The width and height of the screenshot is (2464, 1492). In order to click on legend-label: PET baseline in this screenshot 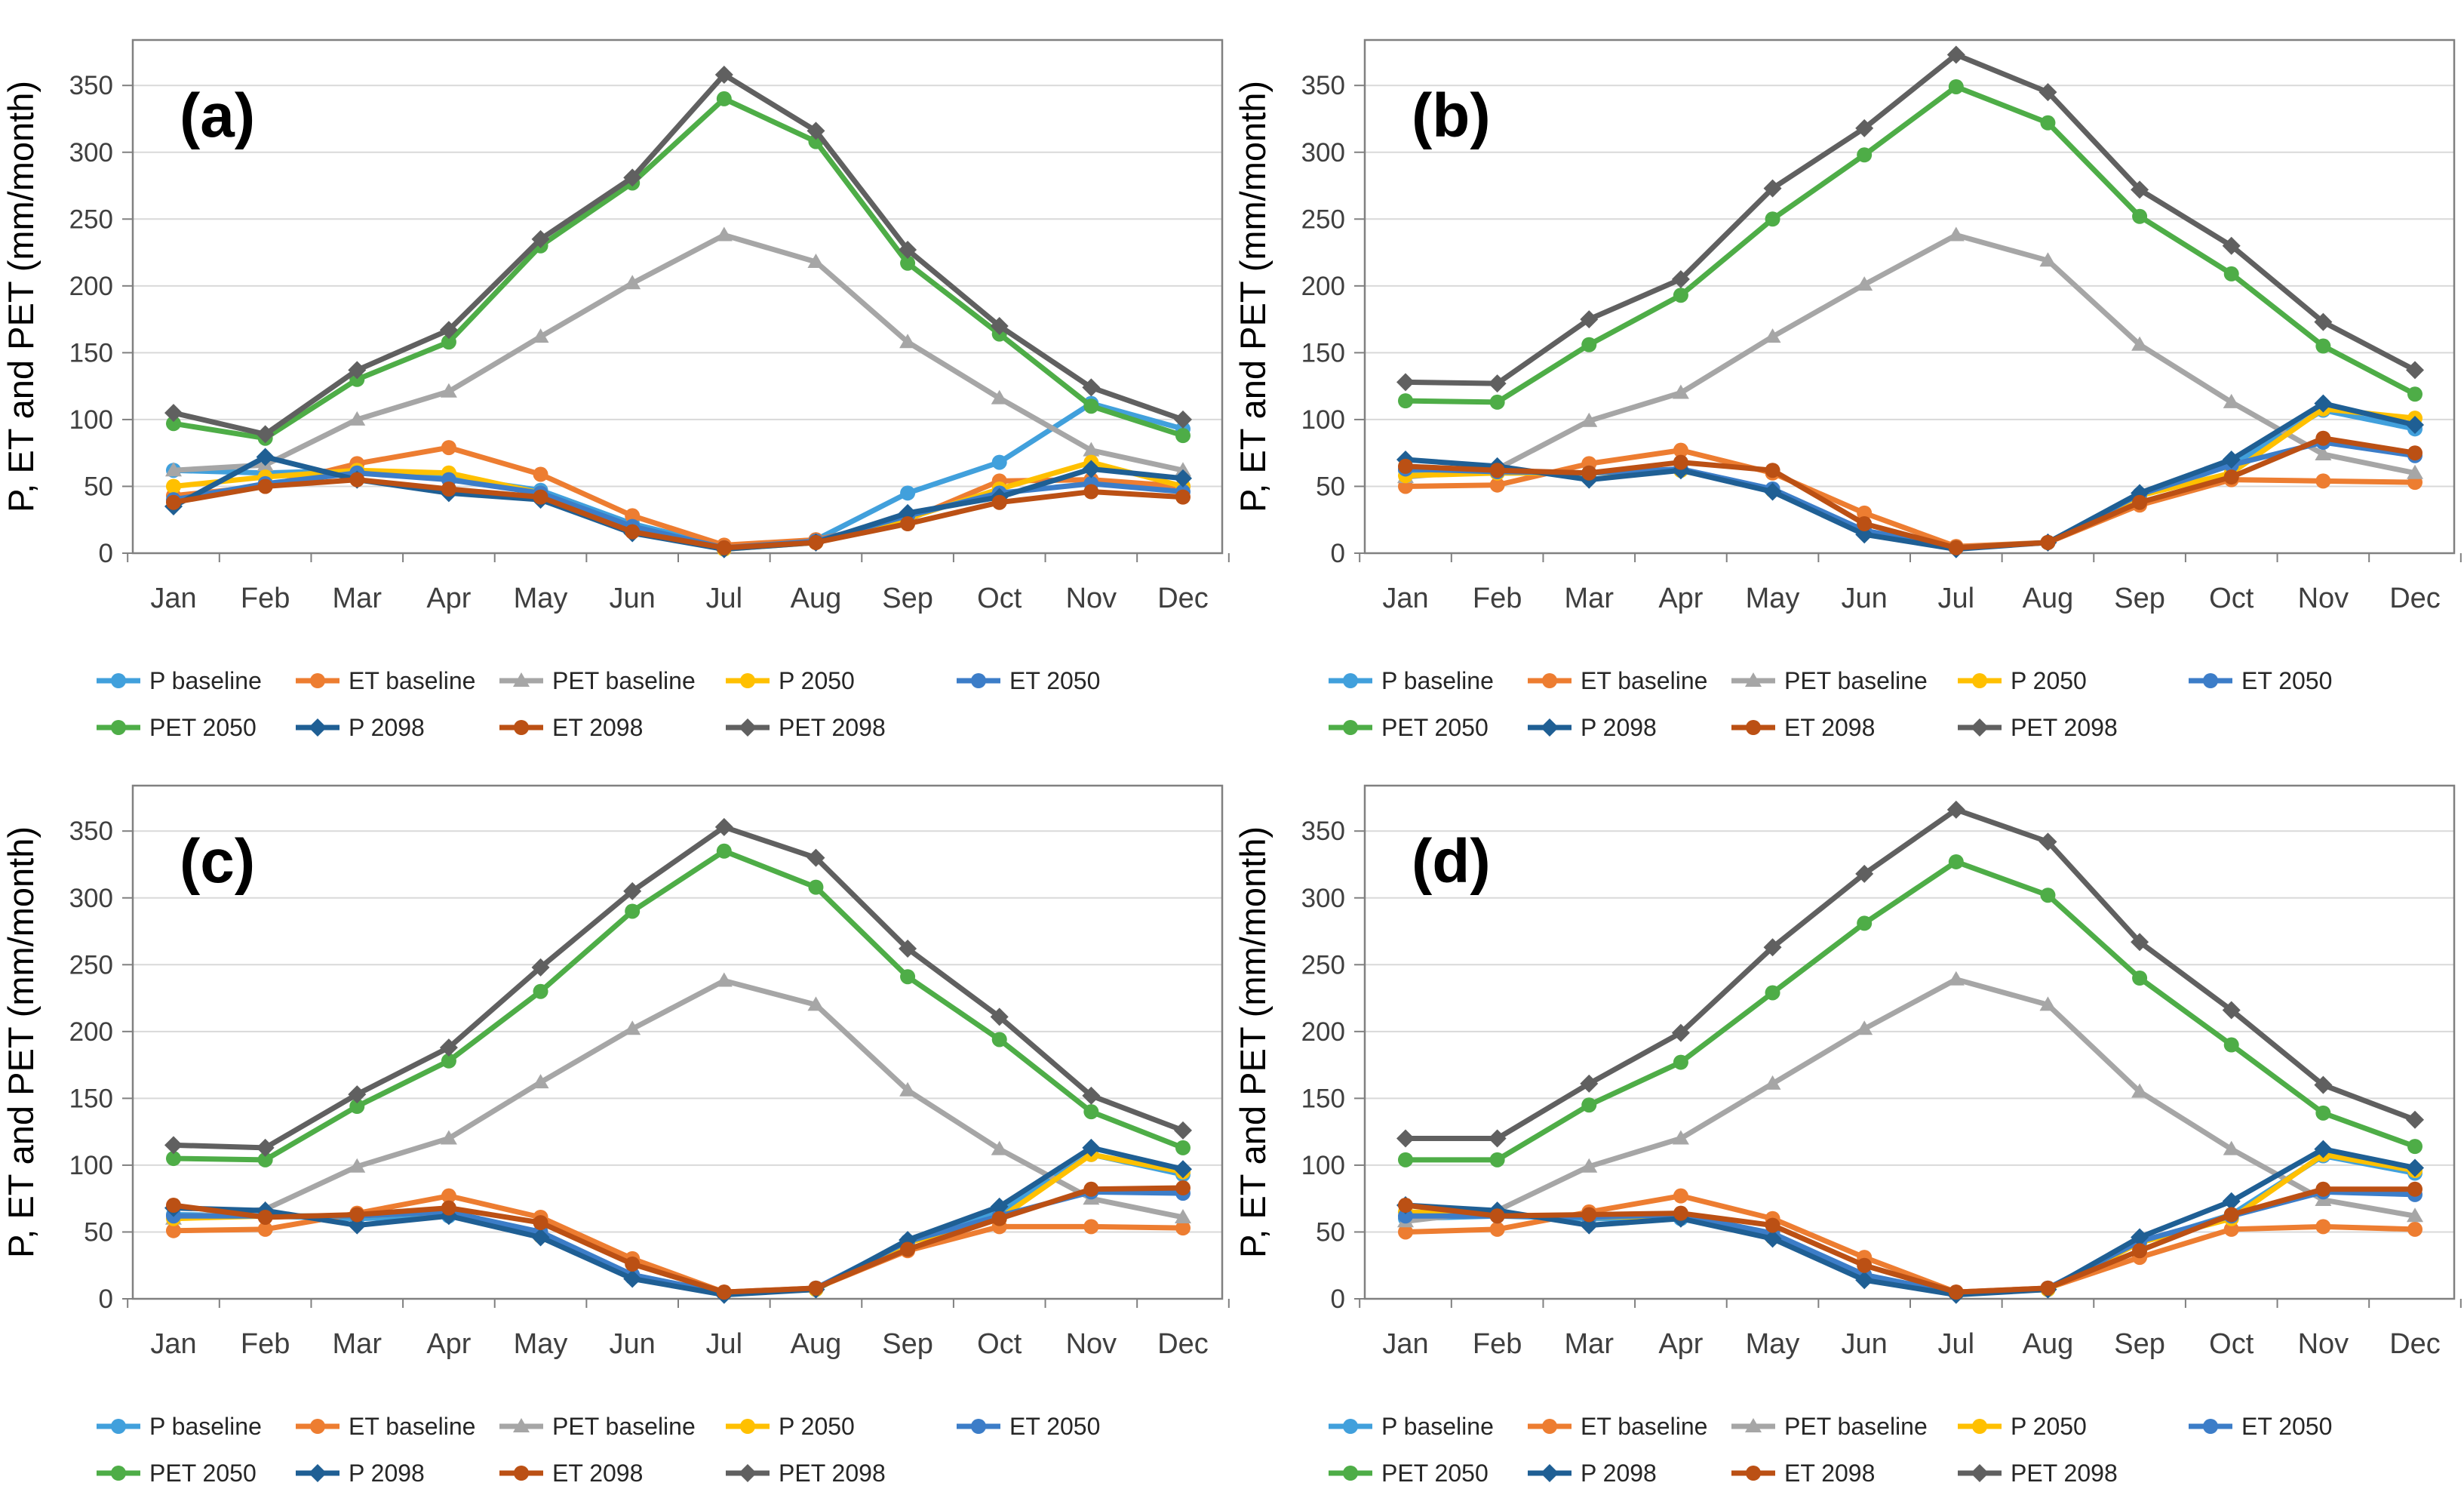, I will do `click(624, 680)`.